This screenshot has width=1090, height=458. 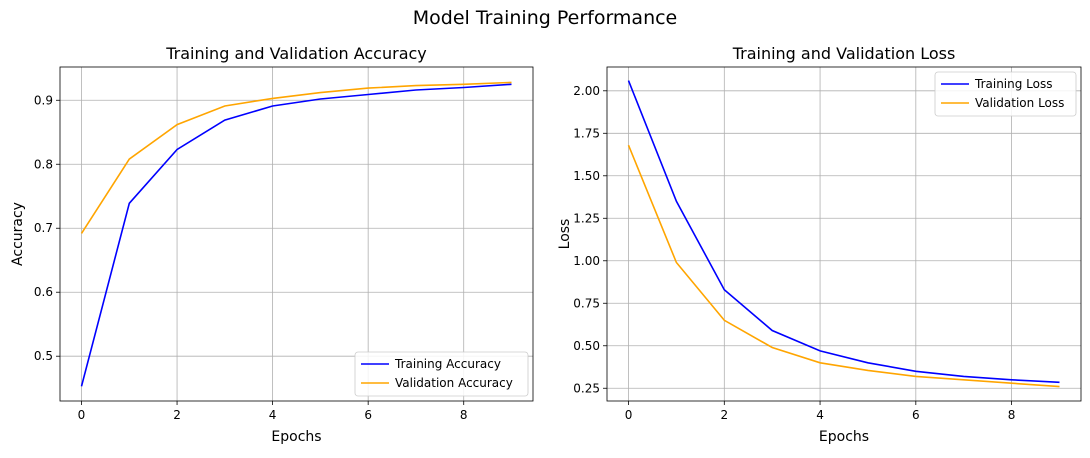 What do you see at coordinates (586, 133) in the screenshot?
I see `y-tick-label: 1.75` at bounding box center [586, 133].